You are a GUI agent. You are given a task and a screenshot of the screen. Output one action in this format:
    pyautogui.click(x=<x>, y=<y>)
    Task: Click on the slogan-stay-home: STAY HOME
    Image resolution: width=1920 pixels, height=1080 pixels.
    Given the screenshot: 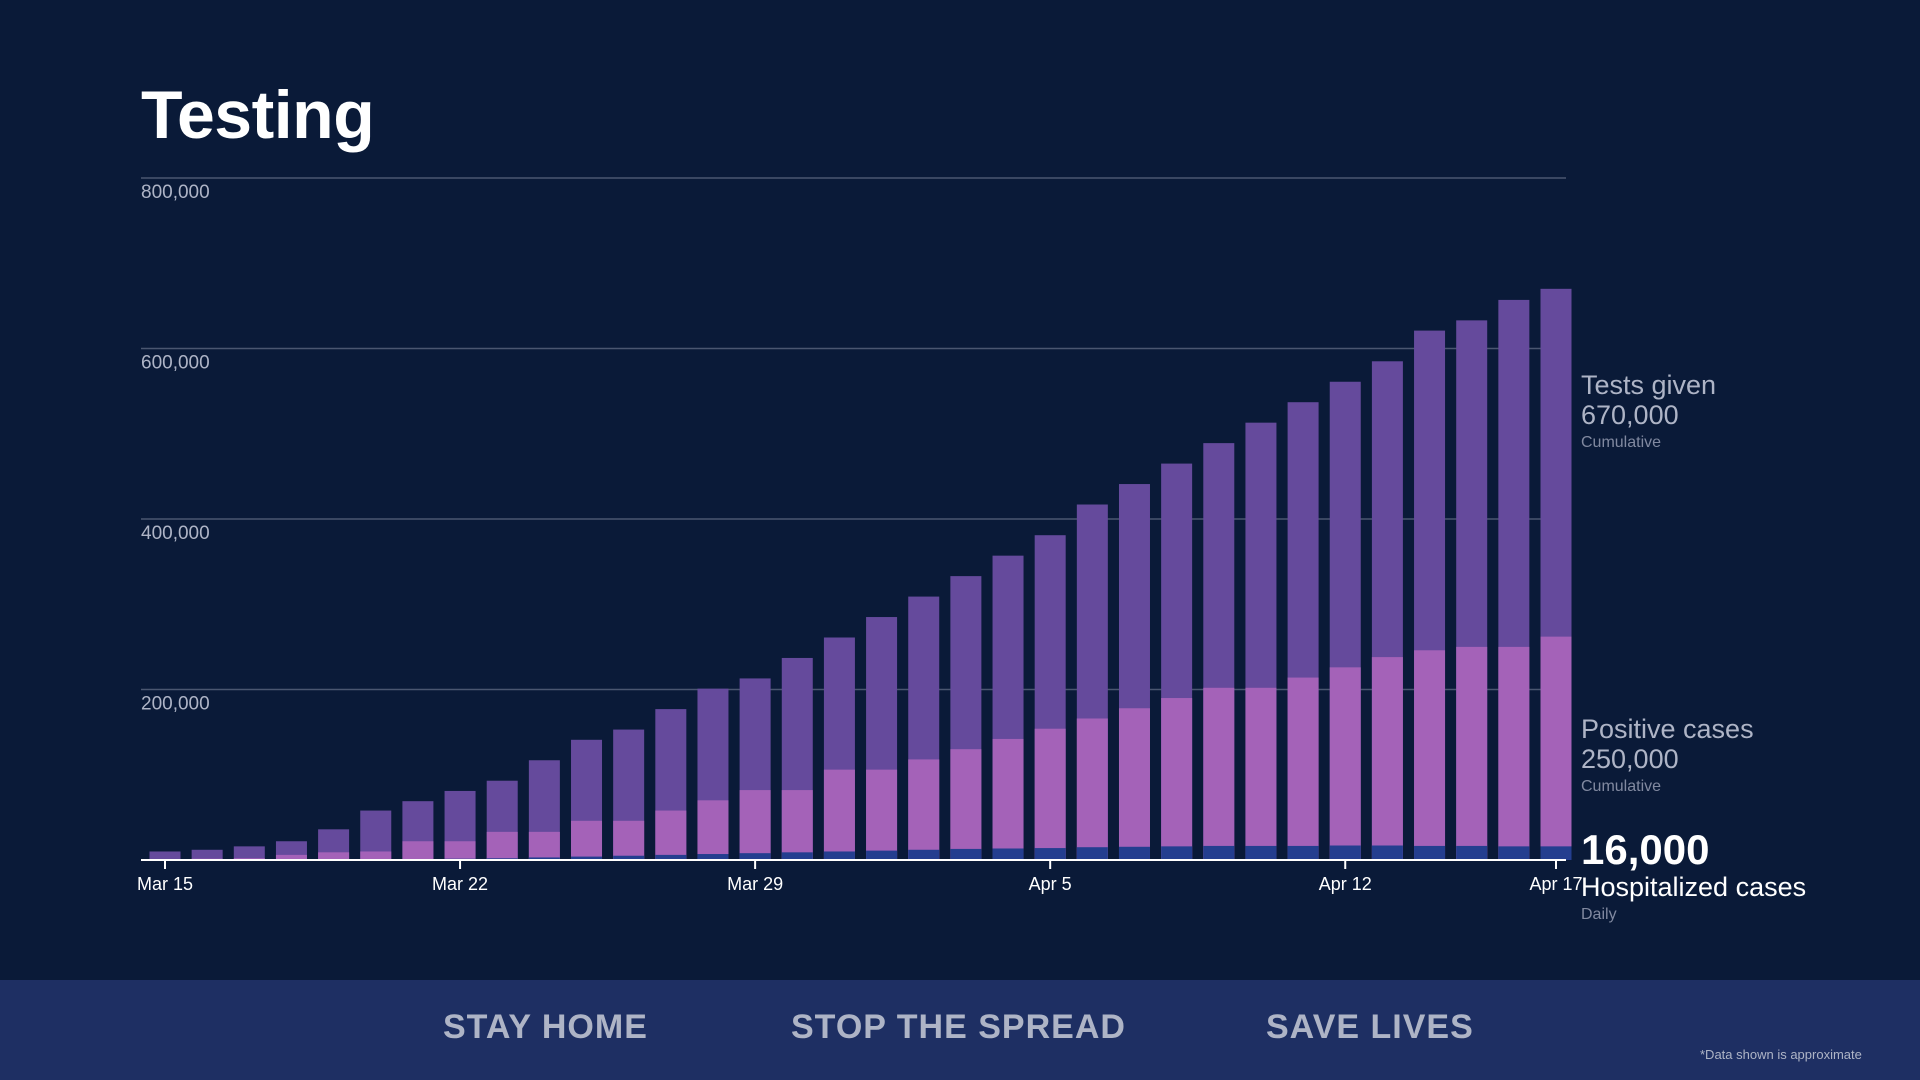 What is the action you would take?
    pyautogui.click(x=545, y=1027)
    